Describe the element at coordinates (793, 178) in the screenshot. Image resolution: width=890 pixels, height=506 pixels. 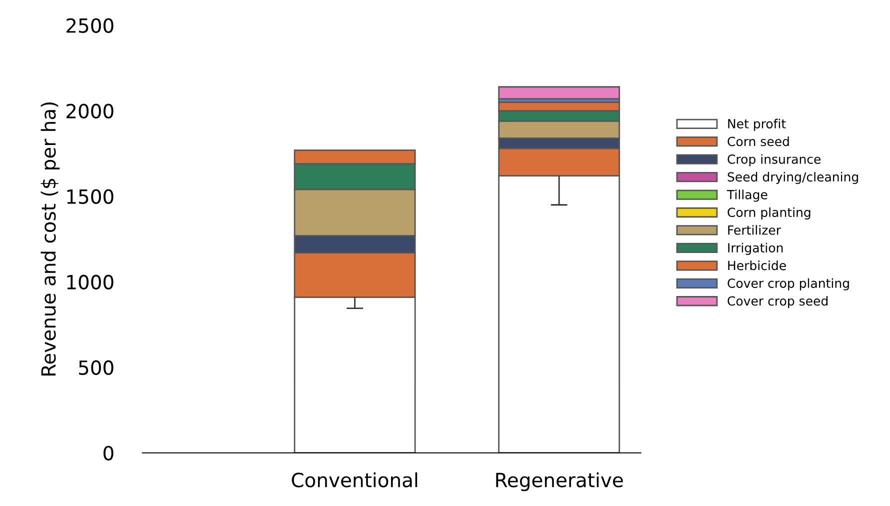
I see `legend-label: Seed drying/cleaning` at that location.